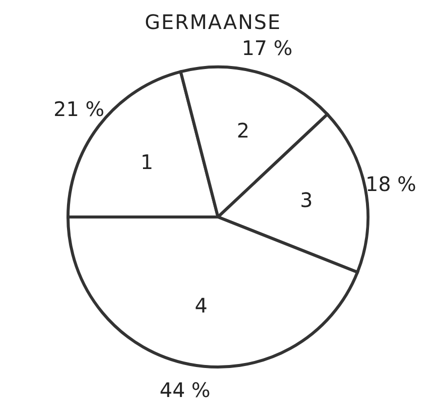  I want to click on data-label: 21 %, so click(79, 109).